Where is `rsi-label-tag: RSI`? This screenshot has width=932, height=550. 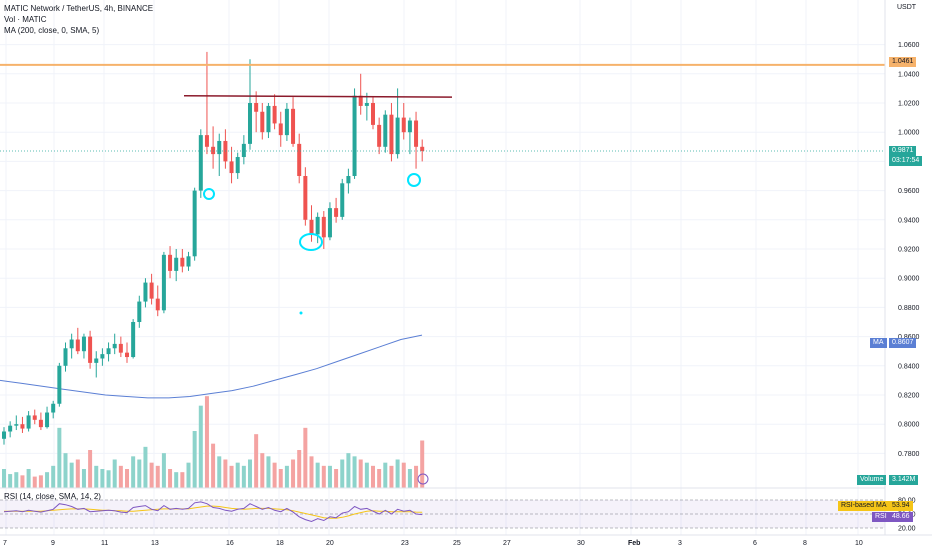
rsi-label-tag: RSI is located at coordinates (881, 517).